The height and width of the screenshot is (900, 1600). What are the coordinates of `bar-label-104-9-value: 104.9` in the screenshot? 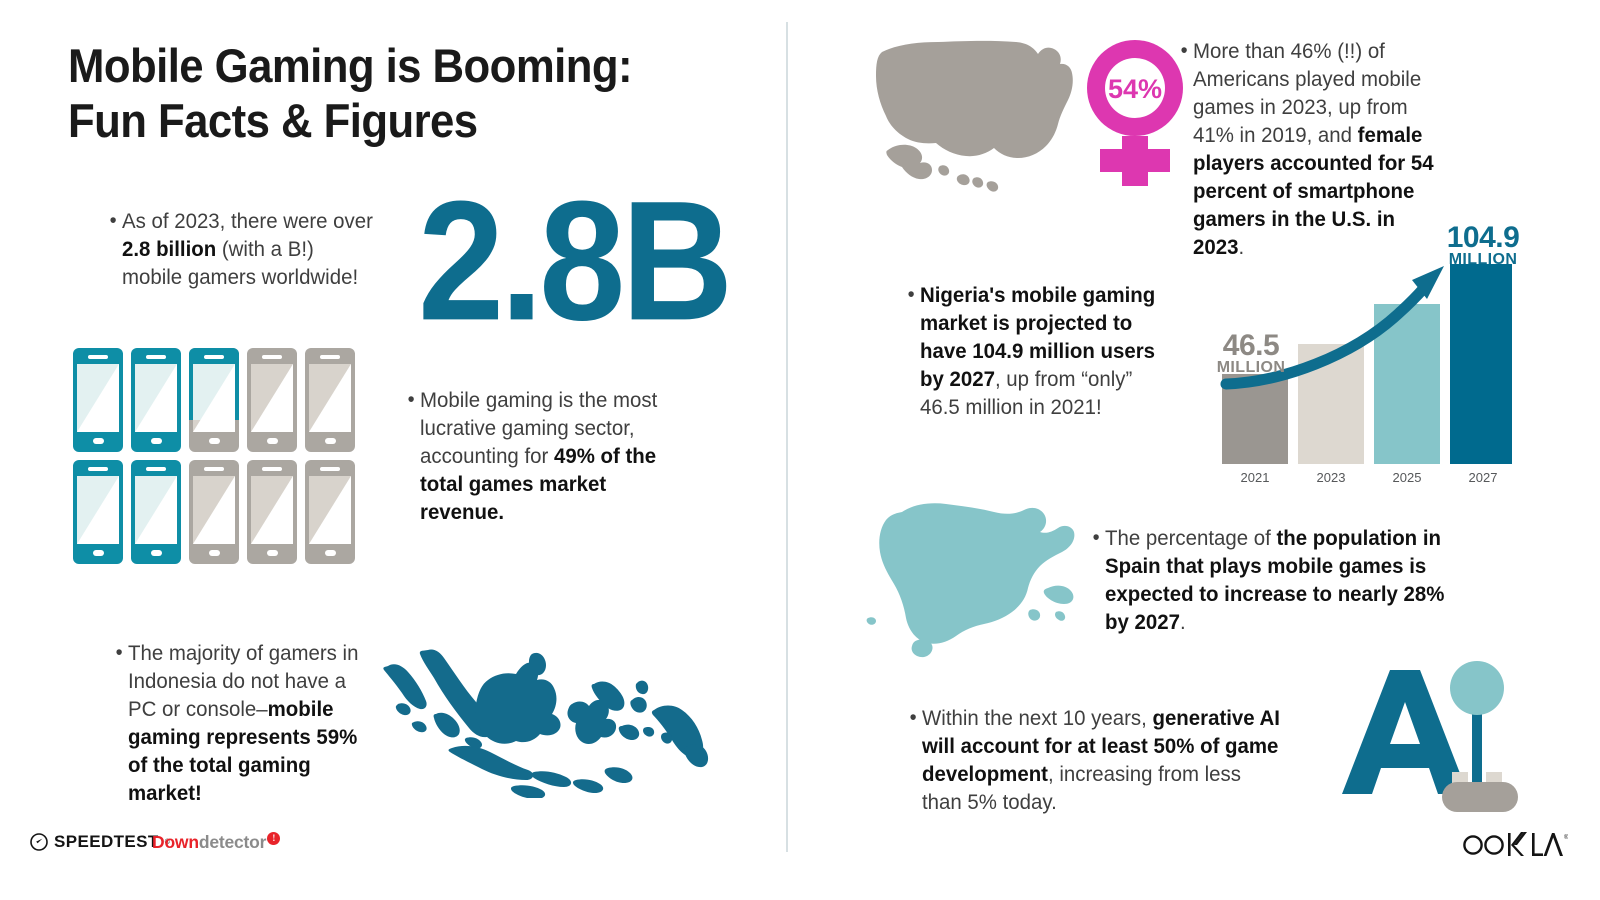 It's located at (1483, 237).